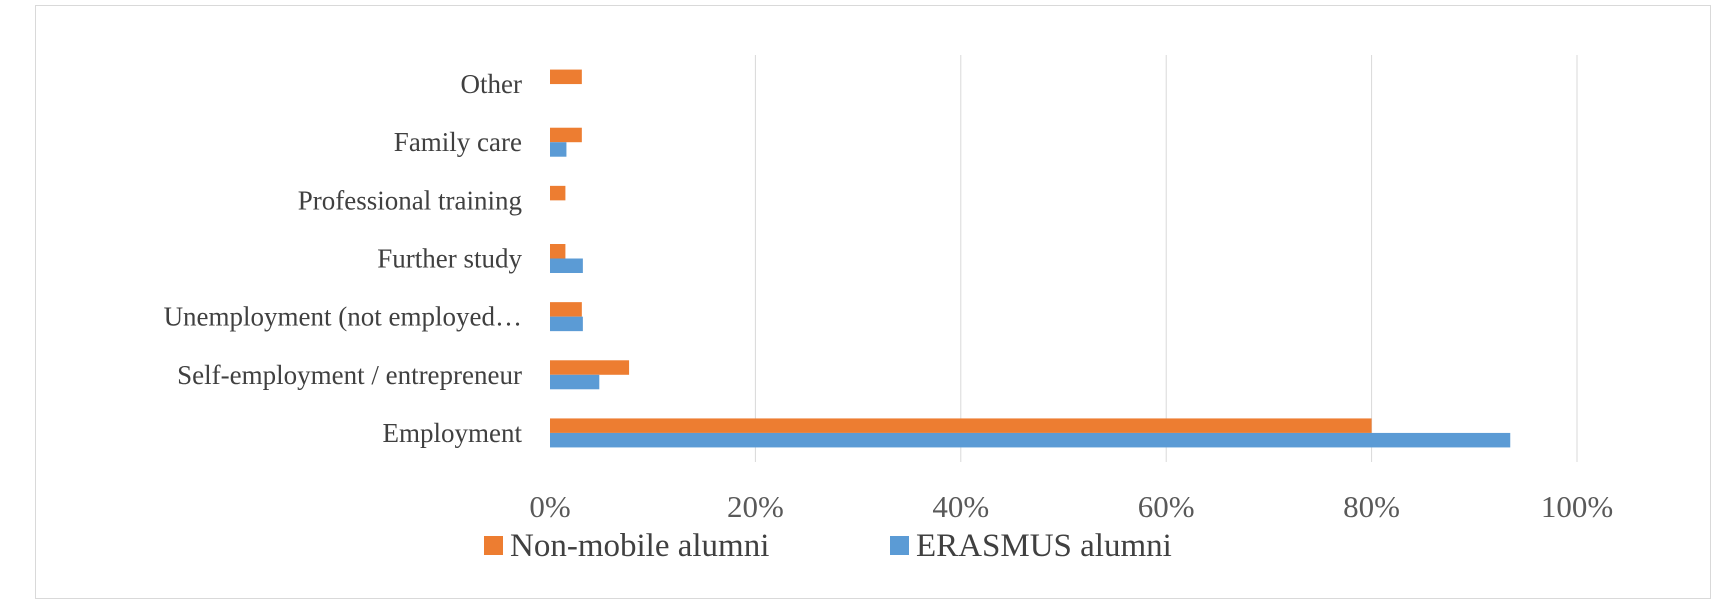  Describe the element at coordinates (1166, 506) in the screenshot. I see `x-tick-label: 60%` at that location.